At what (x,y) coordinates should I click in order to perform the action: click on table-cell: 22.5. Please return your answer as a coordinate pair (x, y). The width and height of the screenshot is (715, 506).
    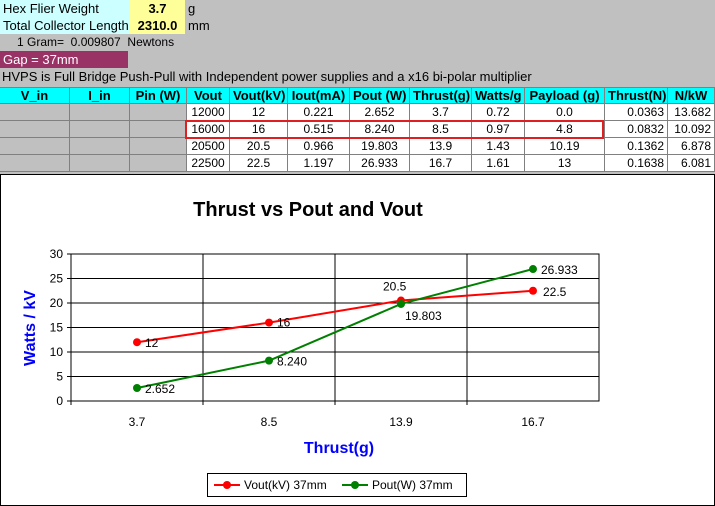
    Looking at the image, I should click on (259, 163).